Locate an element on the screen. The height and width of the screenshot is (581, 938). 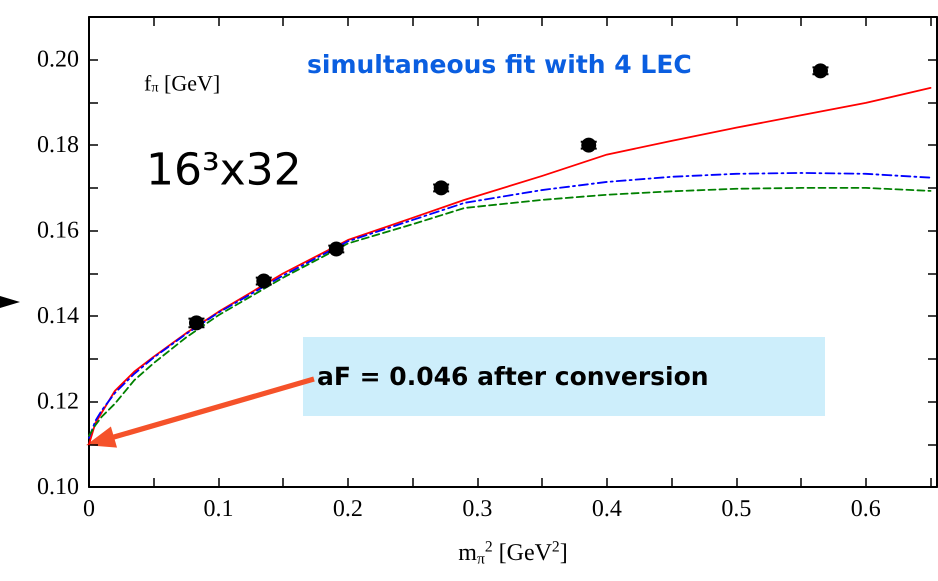
y-tick-label: 0.16 is located at coordinates (58, 231).